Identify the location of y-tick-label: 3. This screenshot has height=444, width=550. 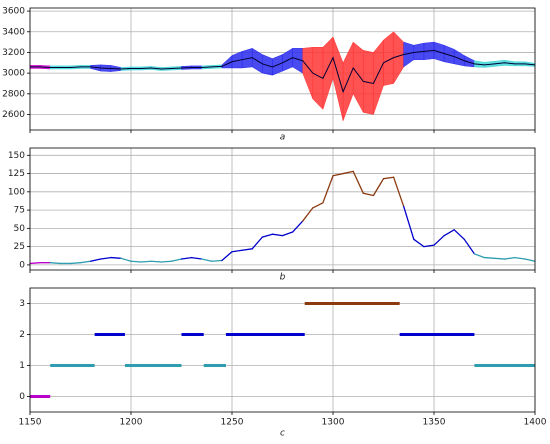
(22, 304).